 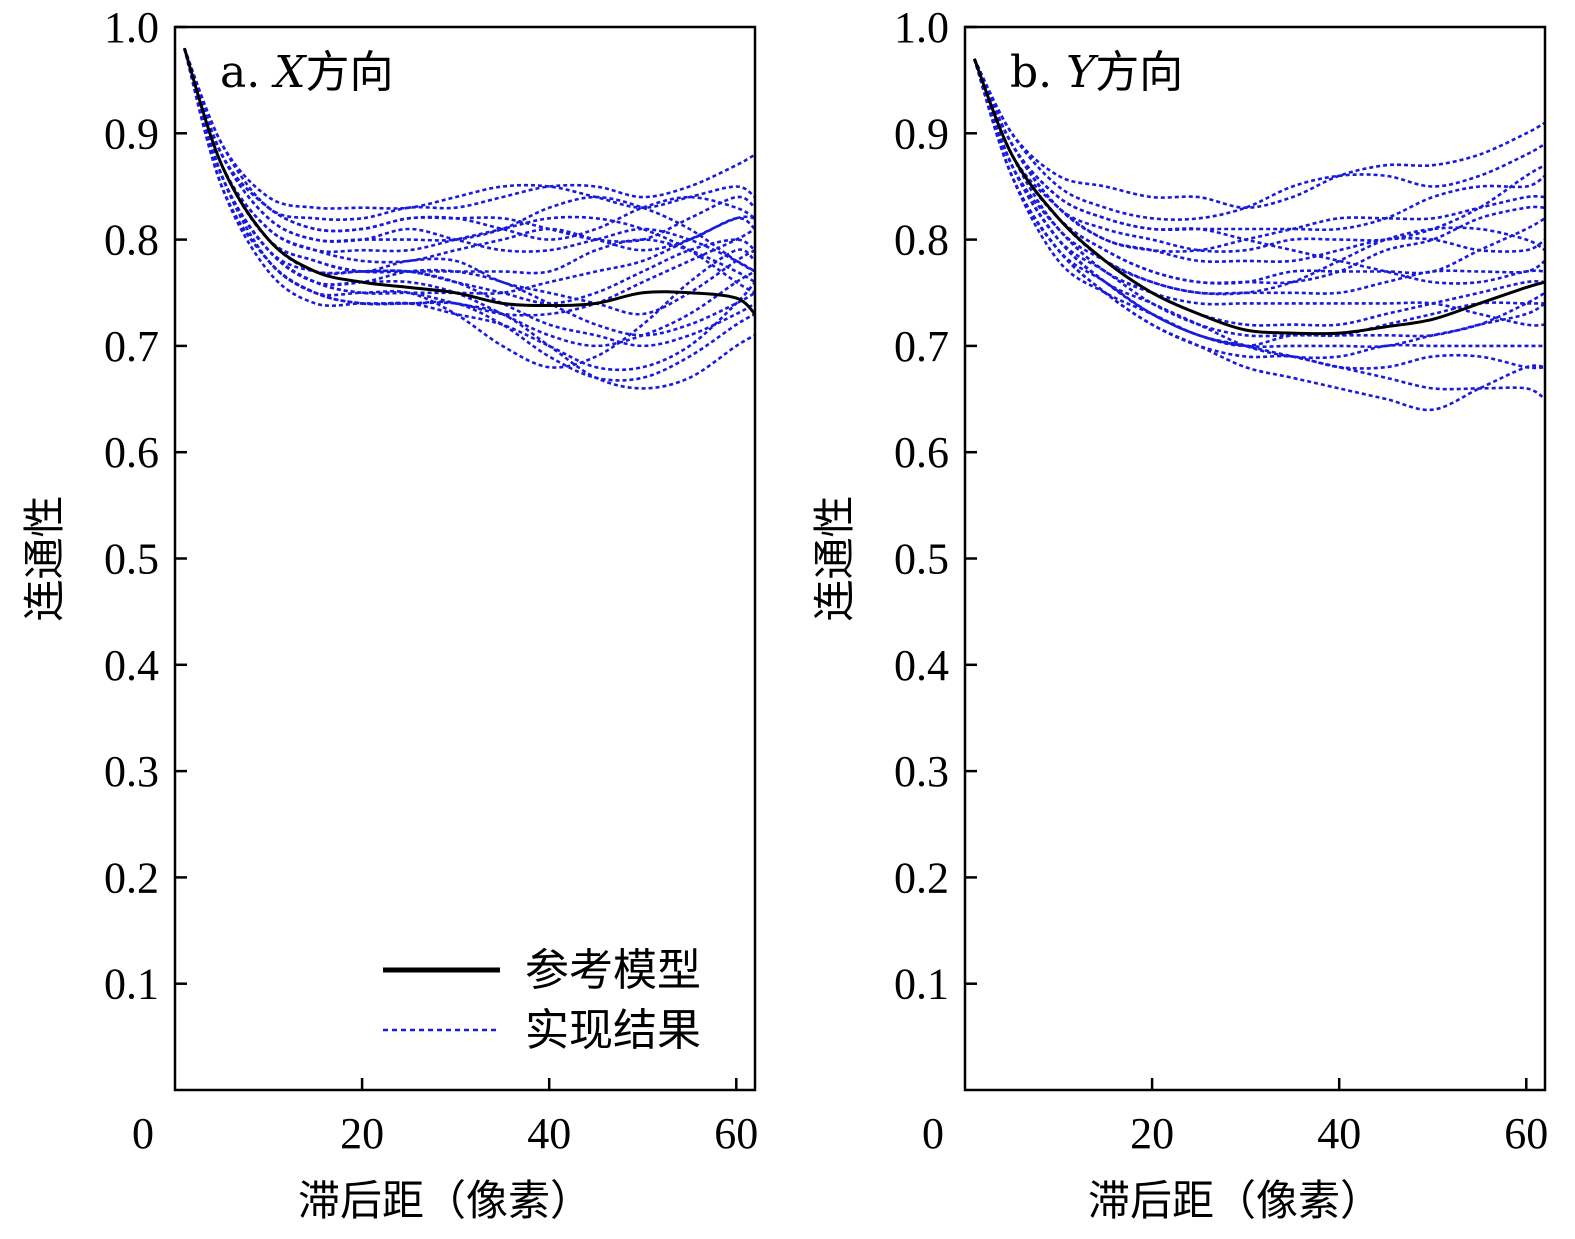 What do you see at coordinates (613, 970) in the screenshot?
I see `legend-reference-label: 参考模型` at bounding box center [613, 970].